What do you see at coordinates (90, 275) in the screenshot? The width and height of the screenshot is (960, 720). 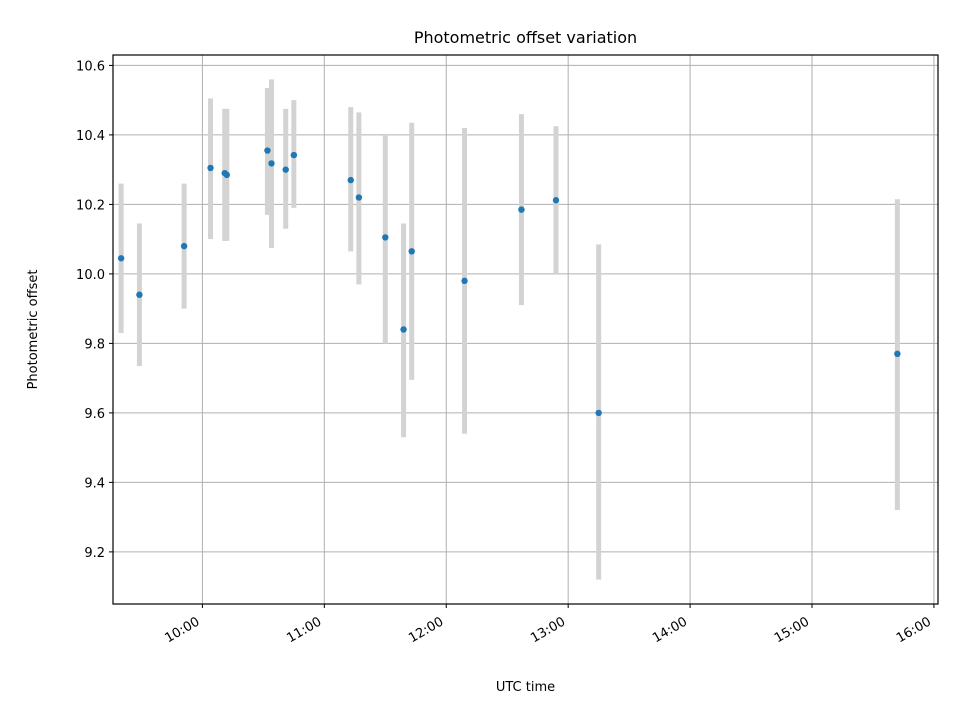 I see `y-tick-label: 10.0` at bounding box center [90, 275].